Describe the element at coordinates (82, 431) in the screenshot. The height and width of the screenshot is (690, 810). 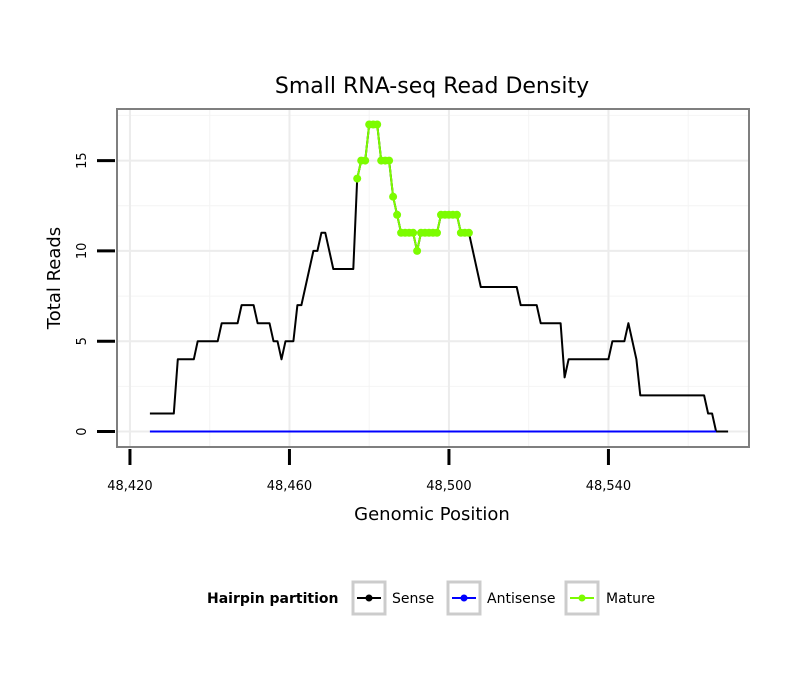
I see `y-tick-label: 0` at that location.